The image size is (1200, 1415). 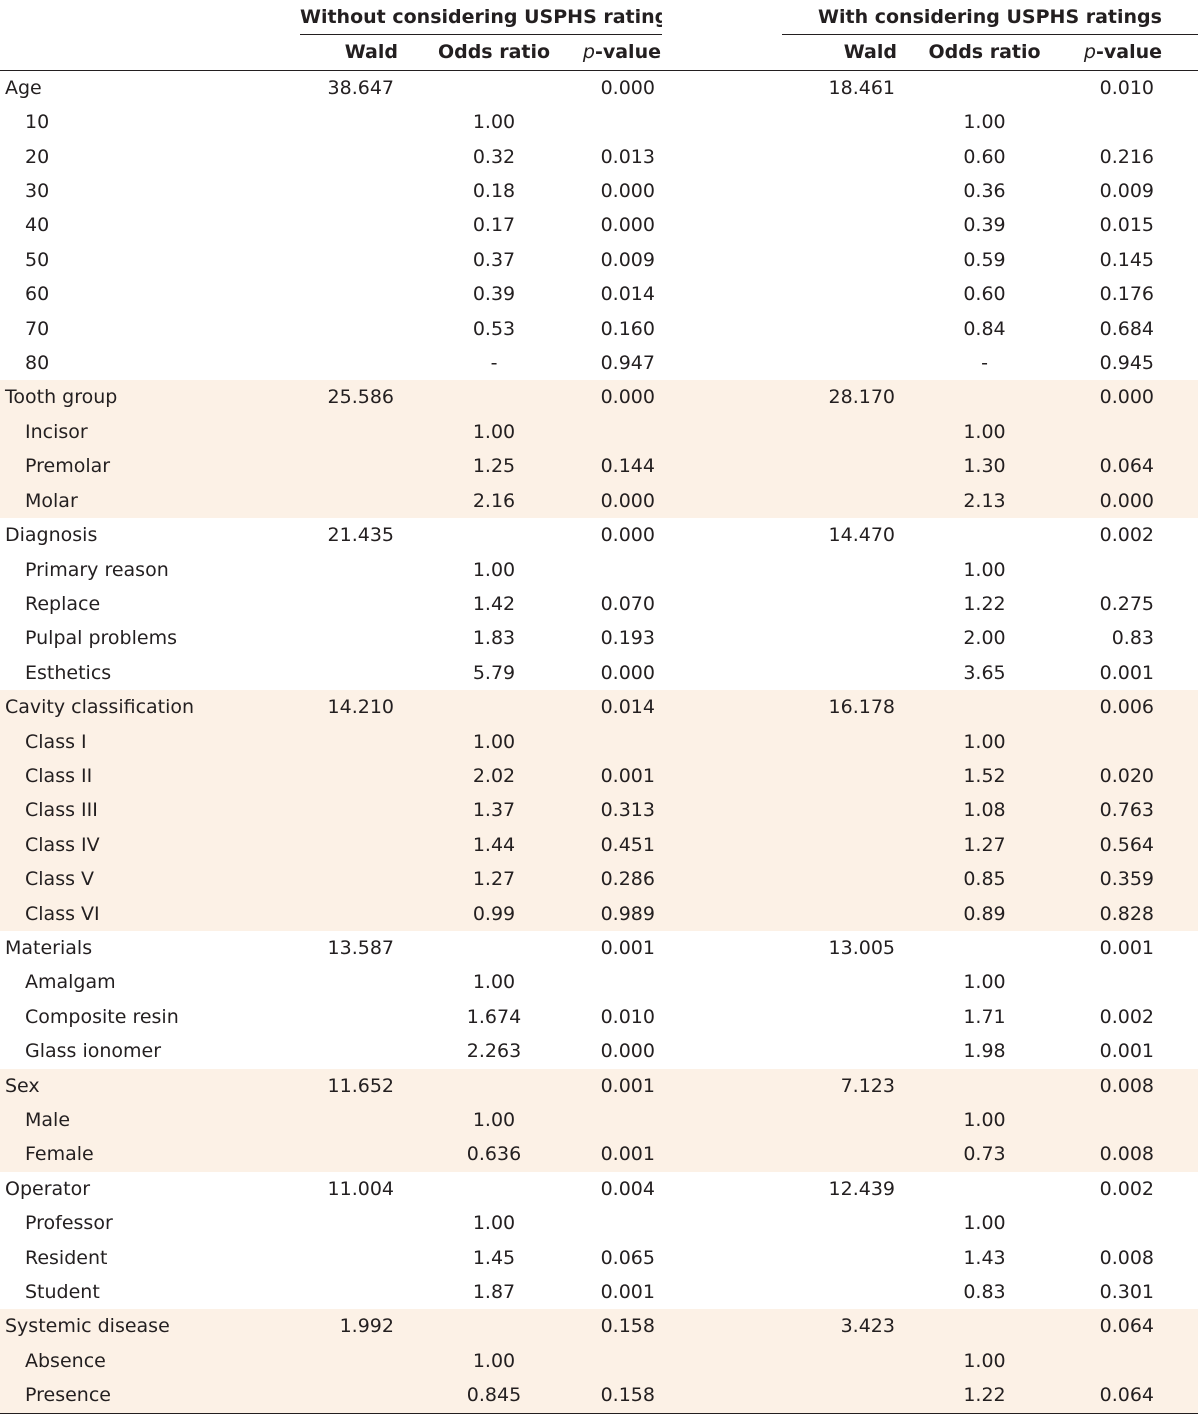 I want to click on level-label: Professor, so click(x=69, y=1223).